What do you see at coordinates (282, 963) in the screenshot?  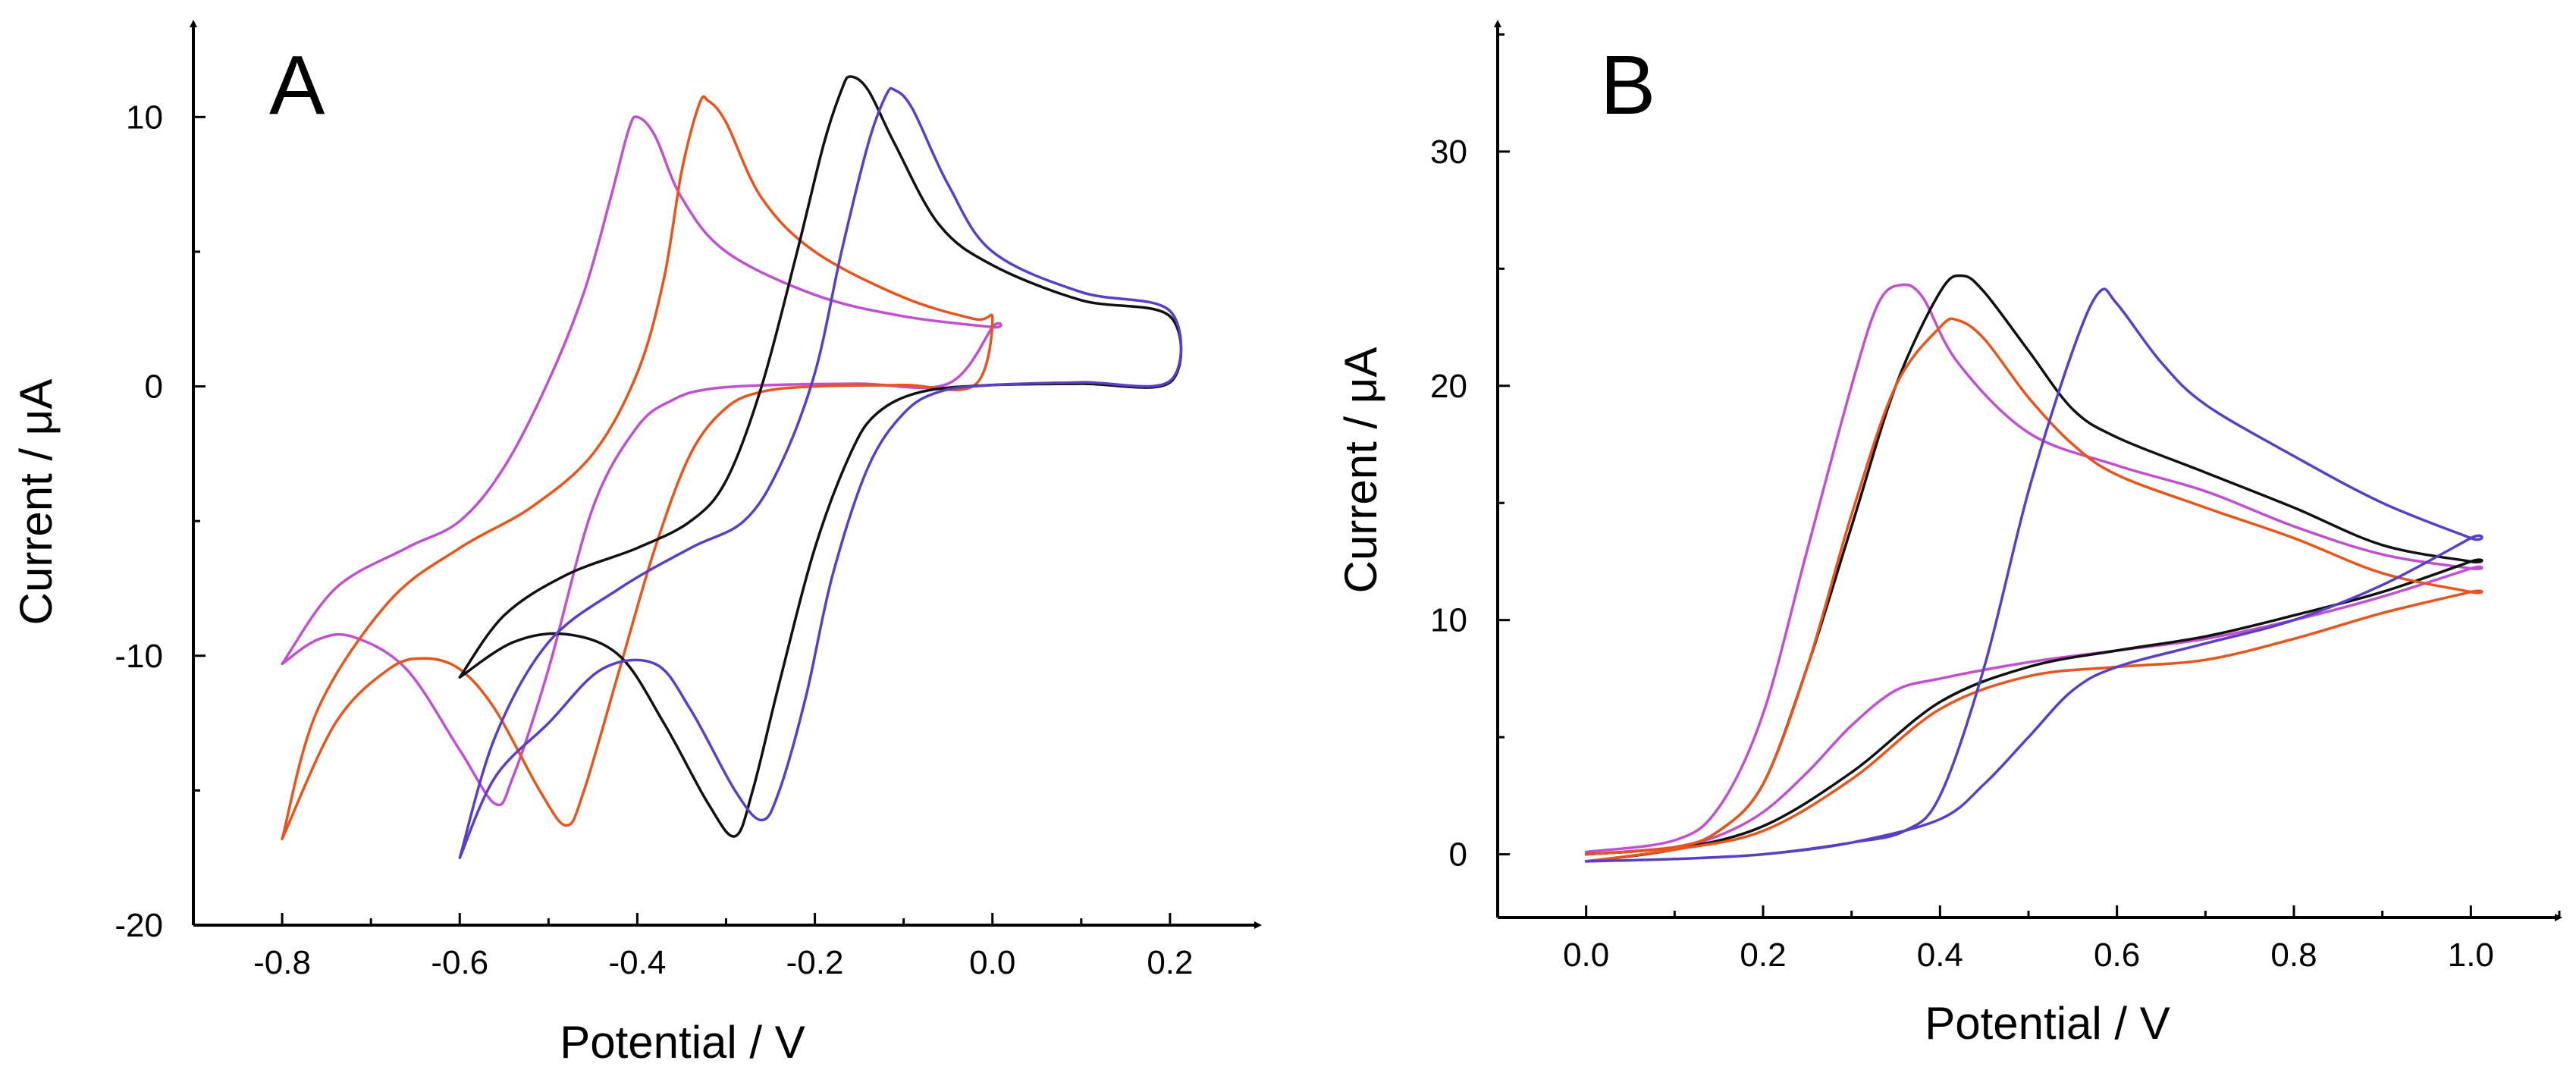 I see `x-tick-label: -0.8` at bounding box center [282, 963].